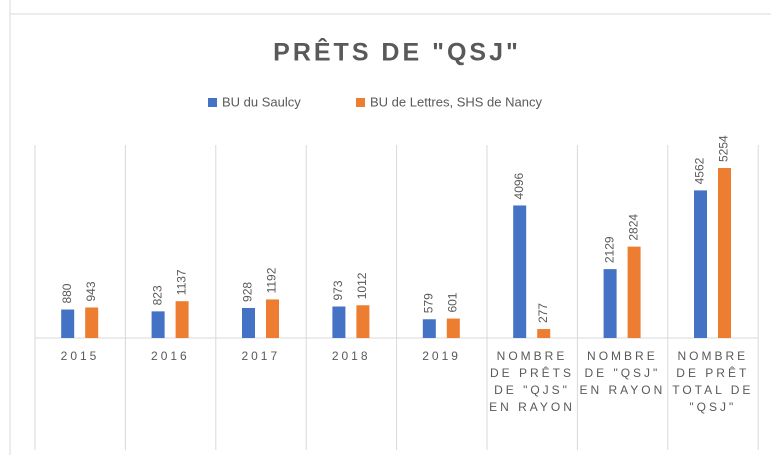 The height and width of the screenshot is (455, 771). What do you see at coordinates (272, 280) in the screenshot?
I see `data-label: 1192` at bounding box center [272, 280].